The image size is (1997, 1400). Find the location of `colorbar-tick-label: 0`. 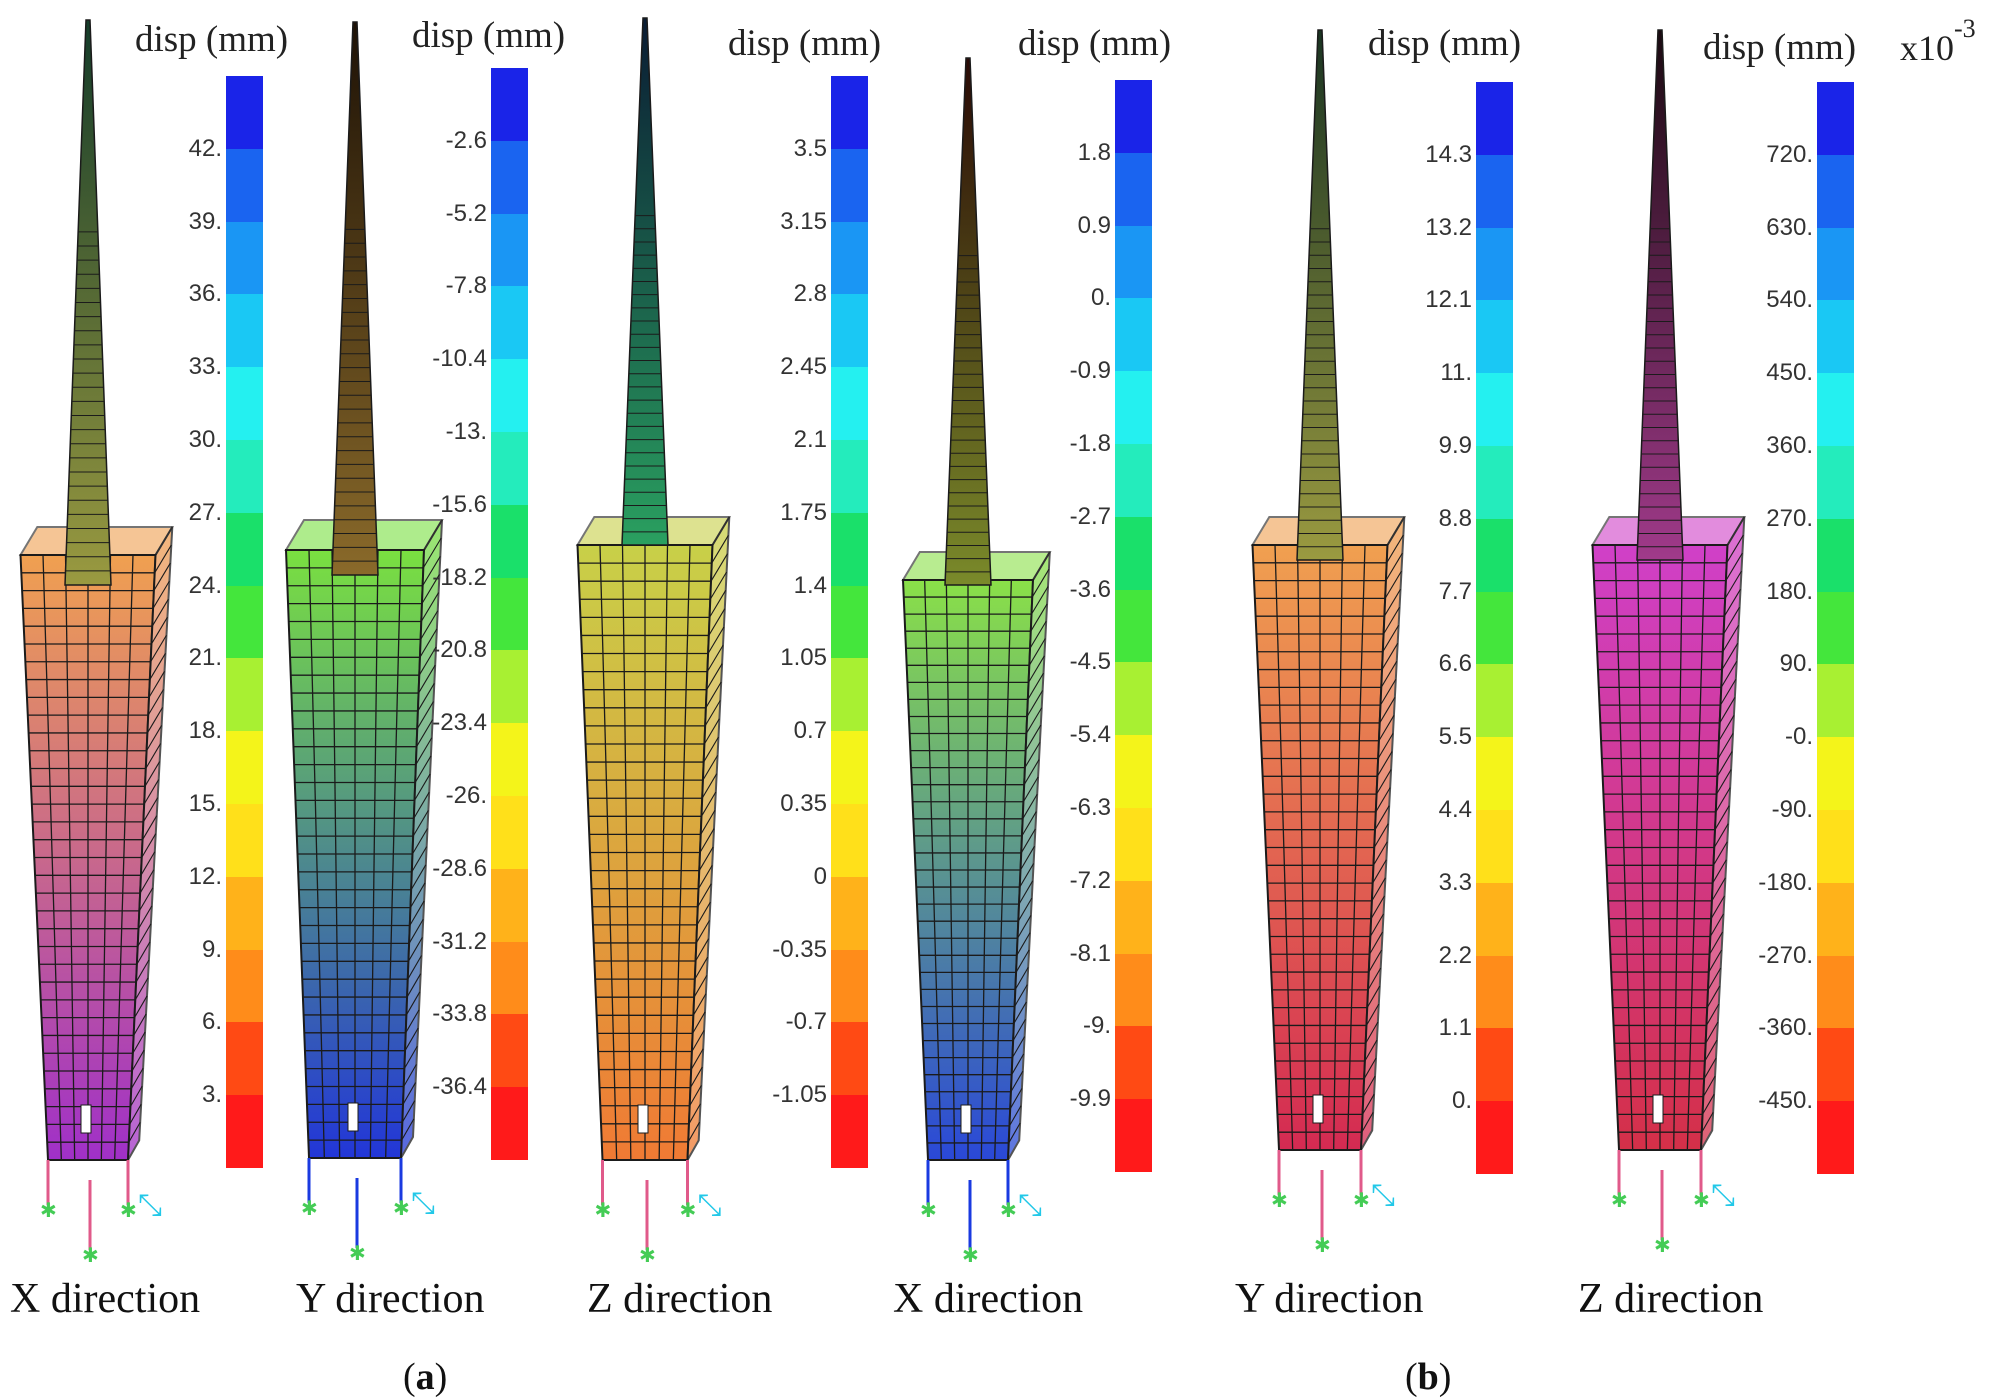

colorbar-tick-label: 0 is located at coordinates (820, 876).